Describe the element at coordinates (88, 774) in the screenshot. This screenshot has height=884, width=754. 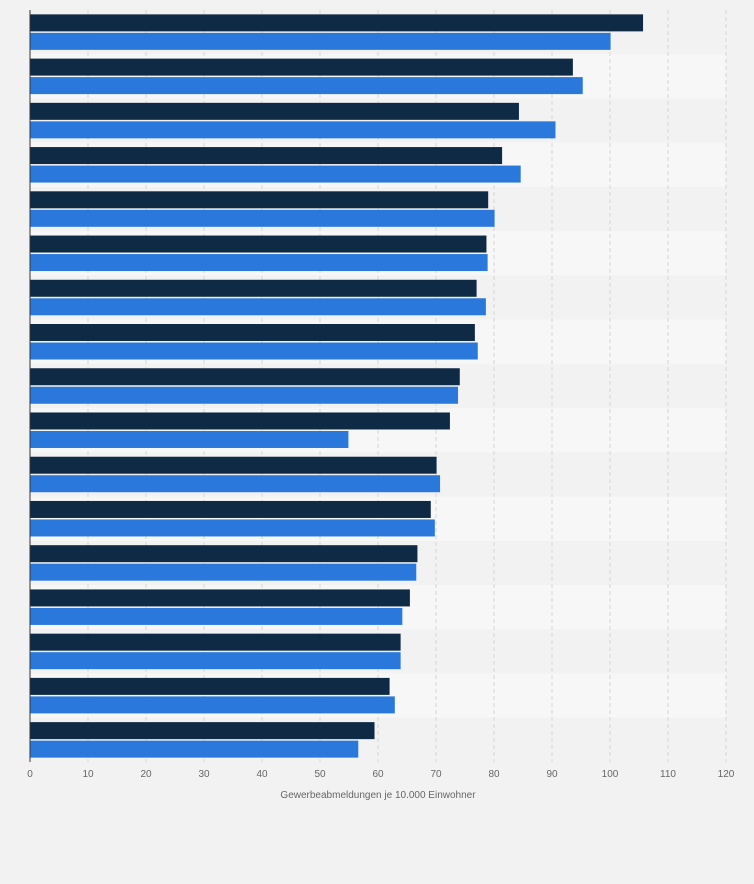
I see `x-tick-label: 10` at that location.